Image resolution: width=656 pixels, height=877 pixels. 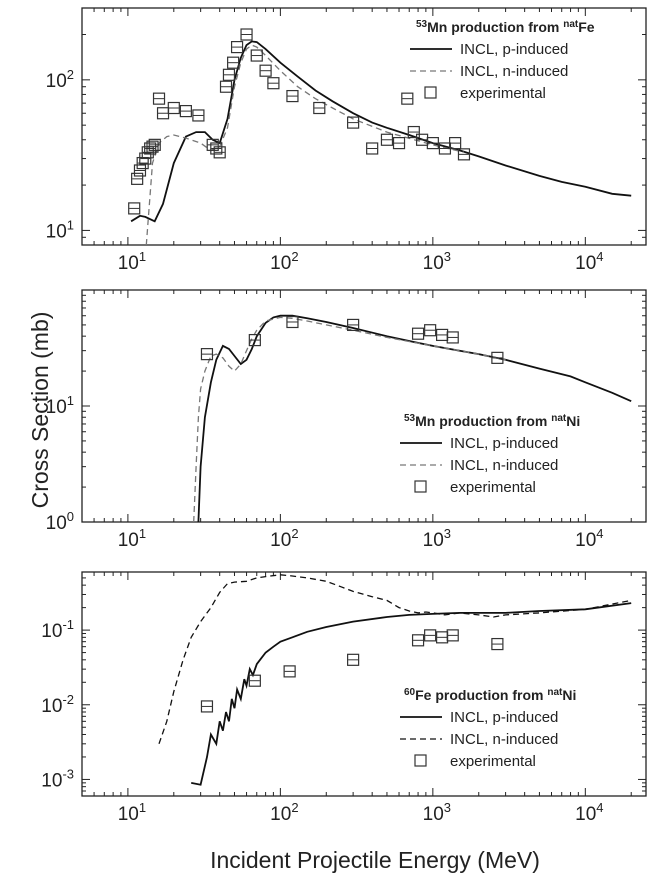 What do you see at coordinates (505, 27) in the screenshot?
I see `legend-title: 53Mn production from natFe` at bounding box center [505, 27].